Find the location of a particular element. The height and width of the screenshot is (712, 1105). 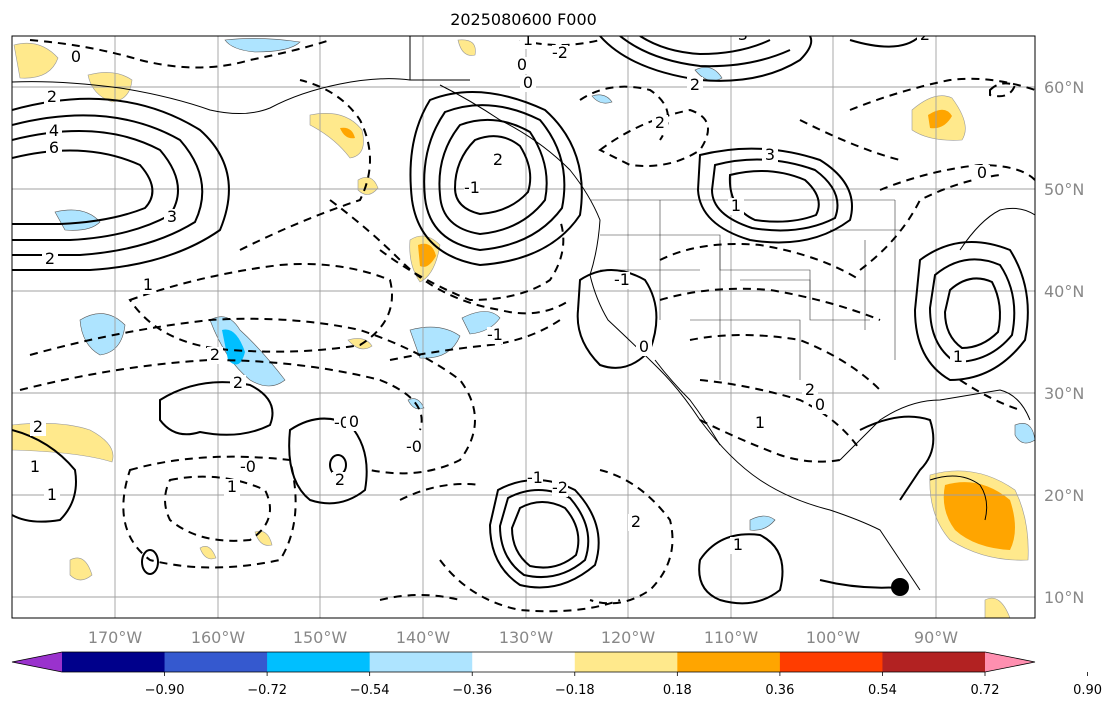

lon-tick-label: 150°W is located at coordinates (320, 637).